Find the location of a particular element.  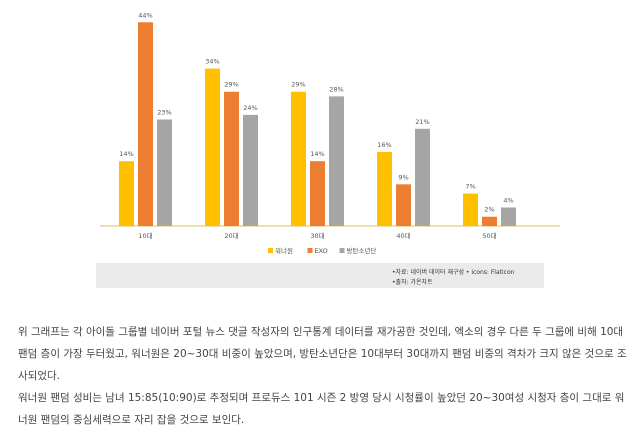

data-label: 44% is located at coordinates (145, 15).